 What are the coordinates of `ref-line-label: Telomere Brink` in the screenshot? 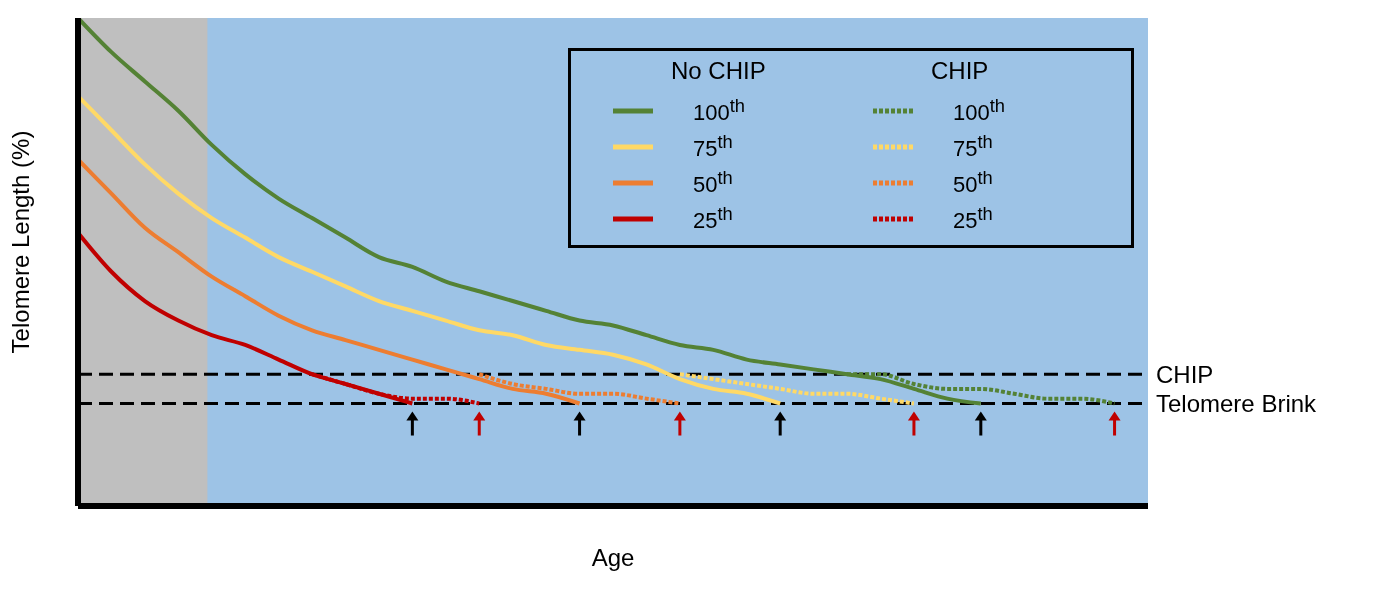 It's located at (1237, 404).